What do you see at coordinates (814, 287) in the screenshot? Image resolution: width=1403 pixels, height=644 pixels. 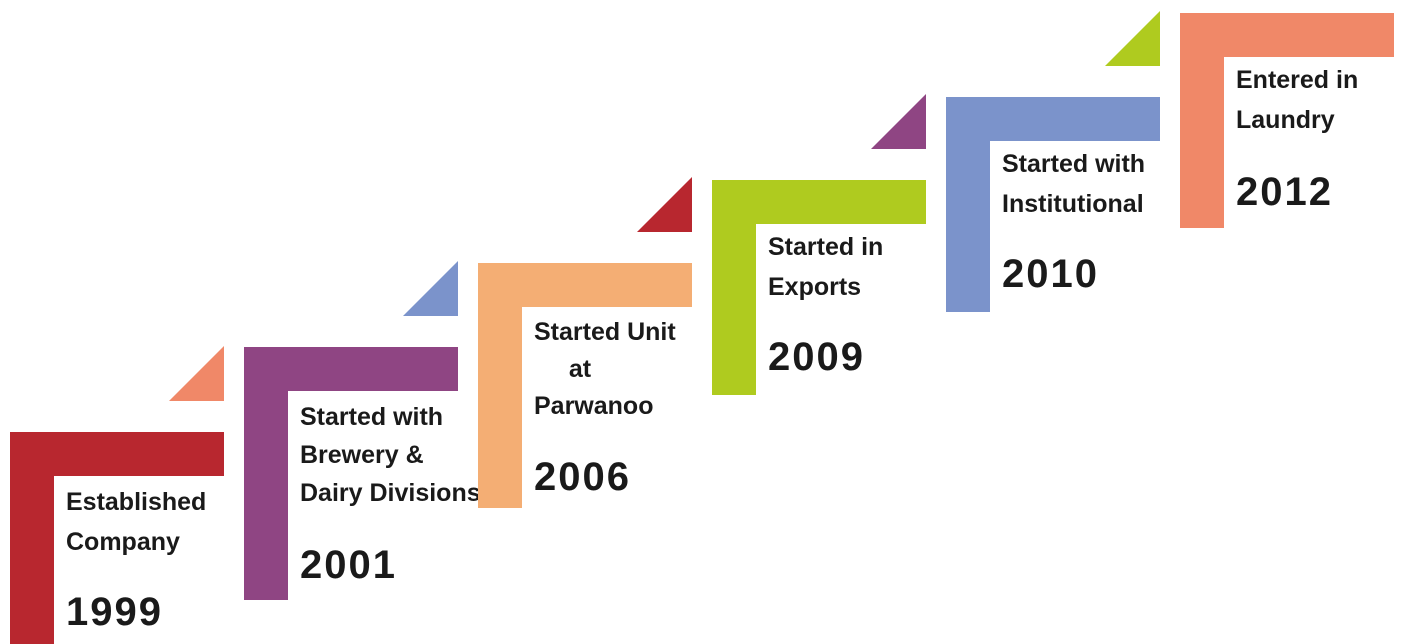 I see `step-label: Exports` at bounding box center [814, 287].